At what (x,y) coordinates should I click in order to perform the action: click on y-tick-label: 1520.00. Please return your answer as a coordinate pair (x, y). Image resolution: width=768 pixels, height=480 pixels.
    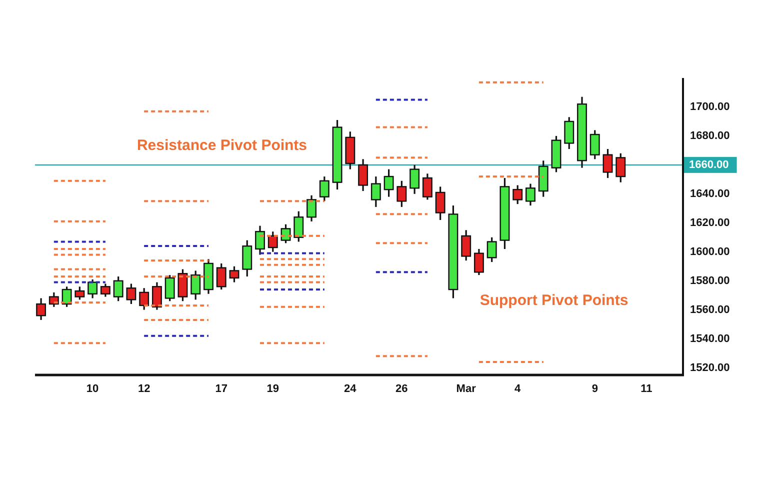
    Looking at the image, I should click on (710, 368).